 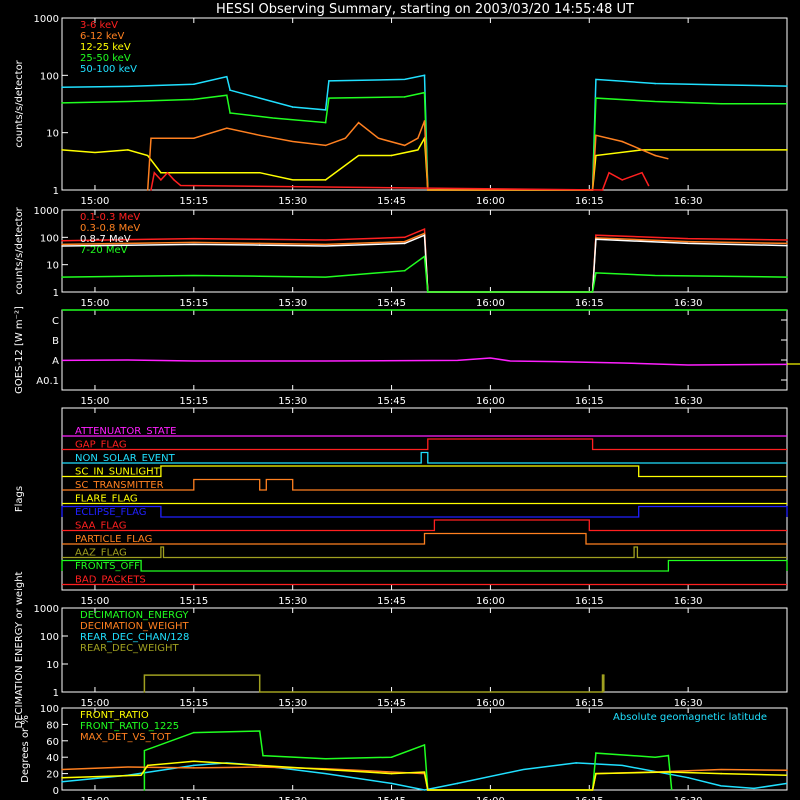 What do you see at coordinates (424, 163) in the screenshot?
I see `series-line-yellow` at bounding box center [424, 163].